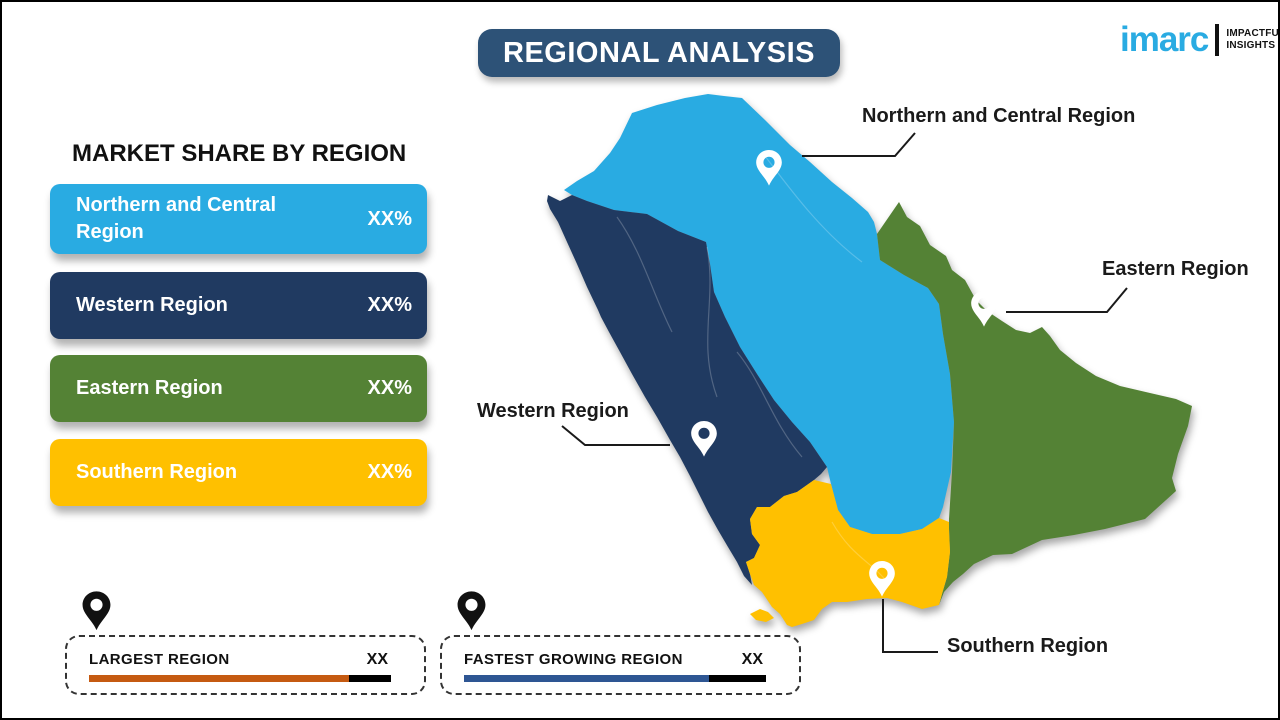 This screenshot has width=1280, height=720. Describe the element at coordinates (1253, 39) in the screenshot. I see `logo-tagline: IMPACTFUL INSIGHTS` at that location.